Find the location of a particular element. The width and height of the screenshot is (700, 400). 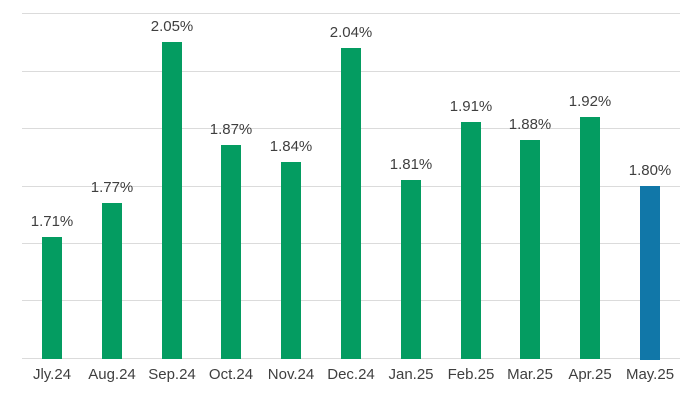

x-axis-label: Nov.24 is located at coordinates (291, 374).